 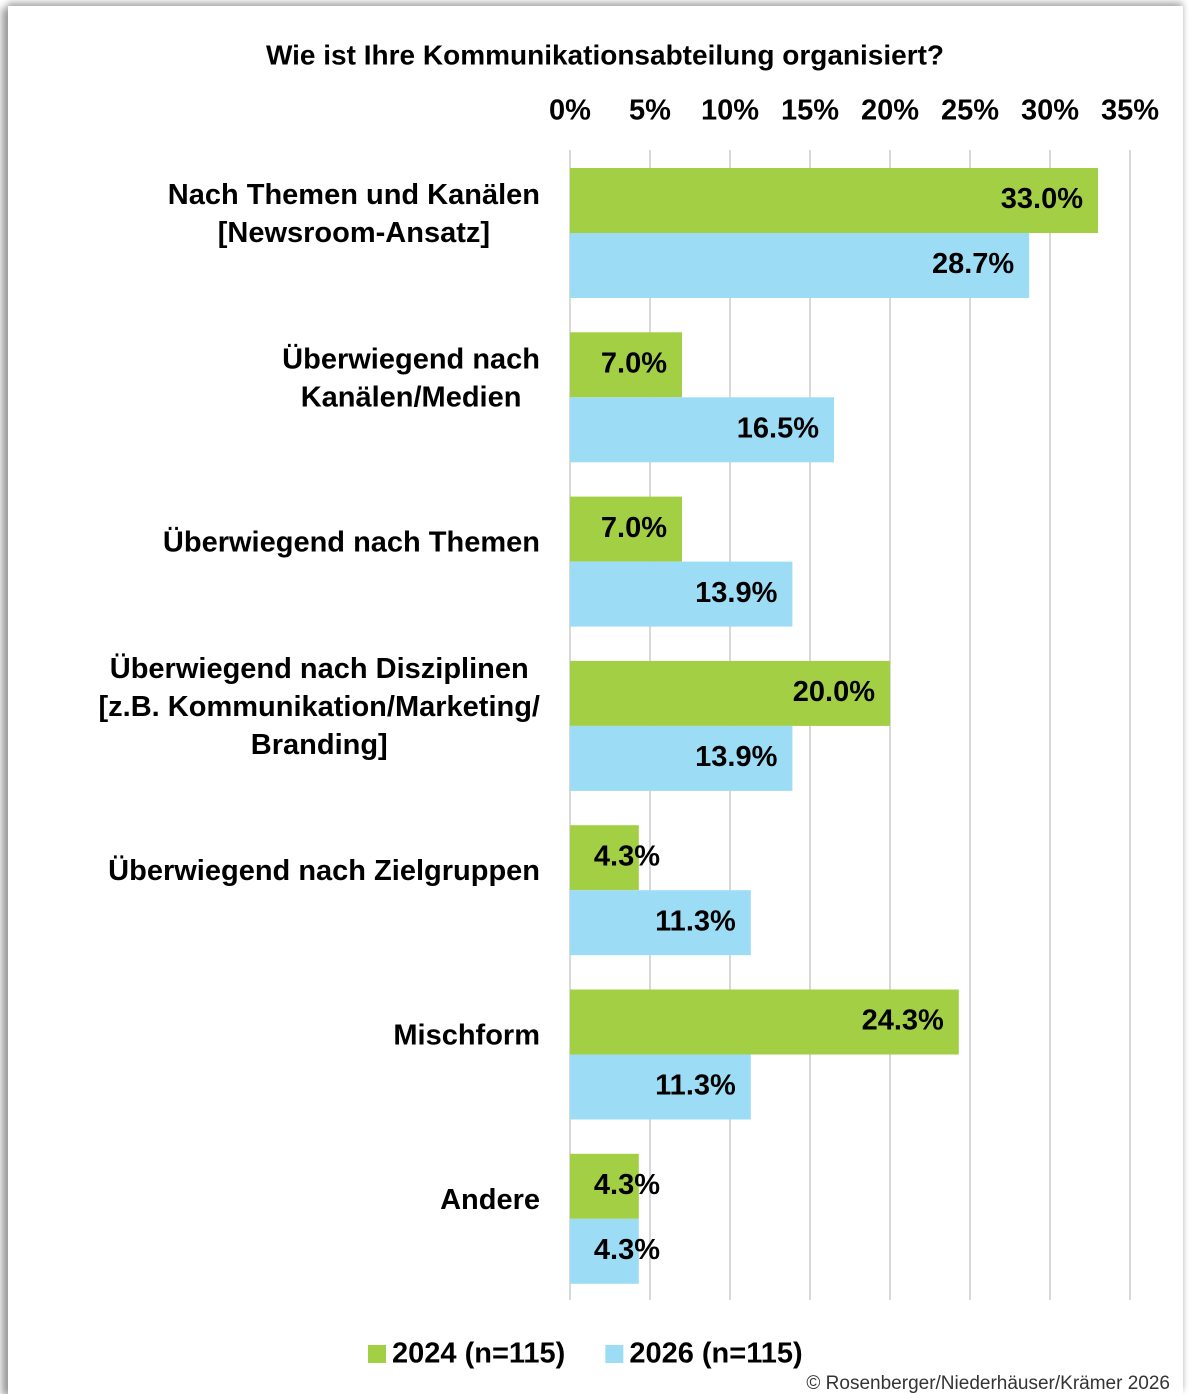 I want to click on category-line: Überwiegend nach Zielgruppen, so click(x=324, y=870).